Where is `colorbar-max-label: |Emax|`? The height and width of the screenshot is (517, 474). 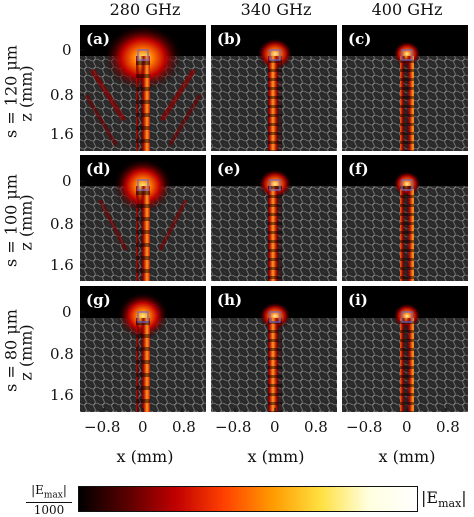
colorbar-max-label: |Emax| is located at coordinates (444, 499).